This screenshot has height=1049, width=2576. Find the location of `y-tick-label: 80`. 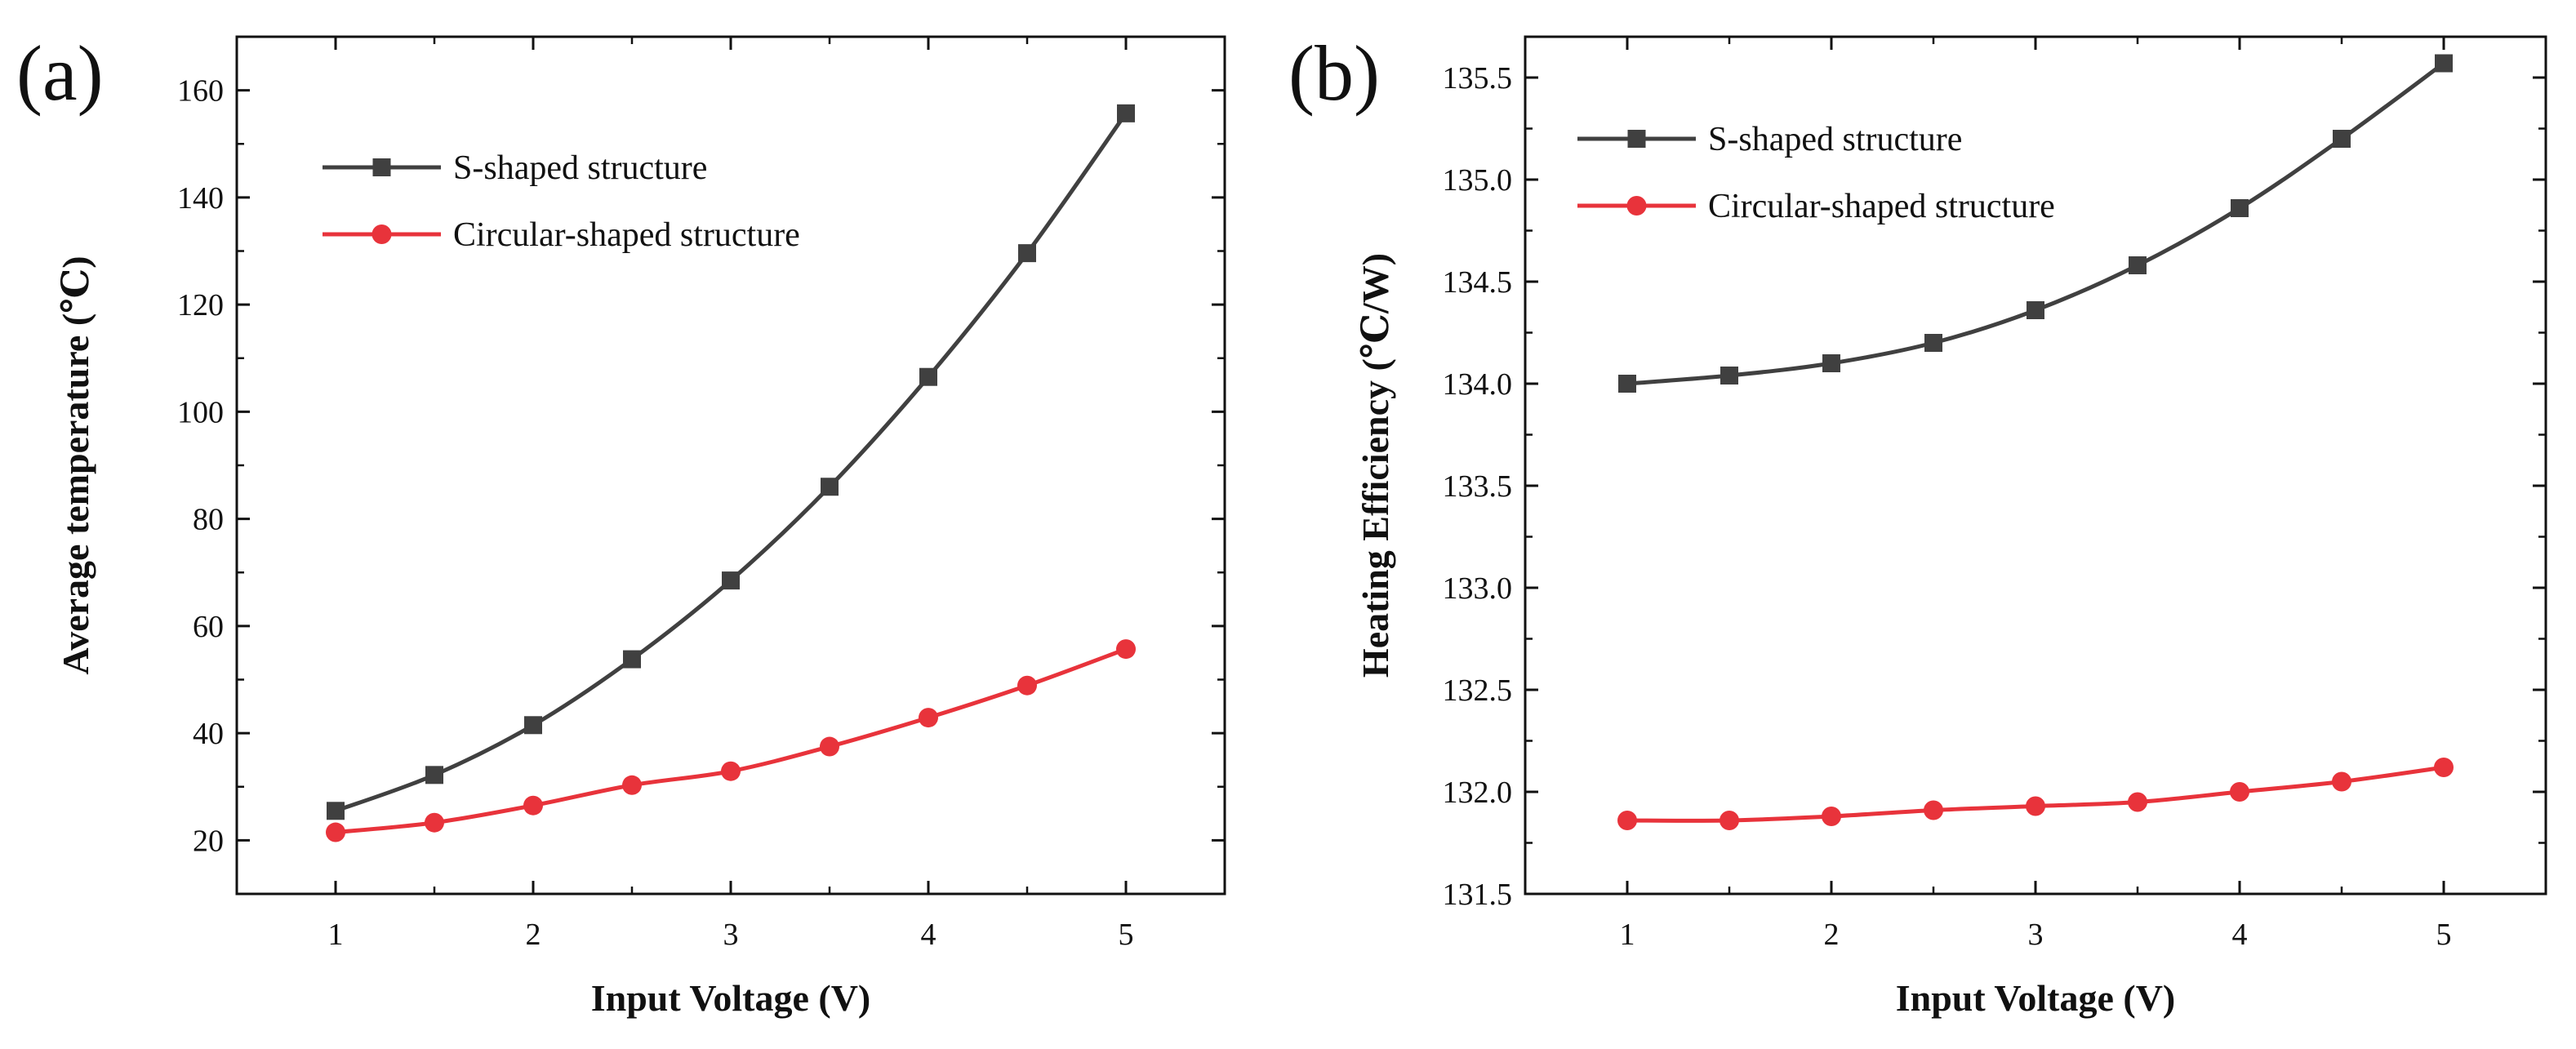

y-tick-label: 80 is located at coordinates (208, 520).